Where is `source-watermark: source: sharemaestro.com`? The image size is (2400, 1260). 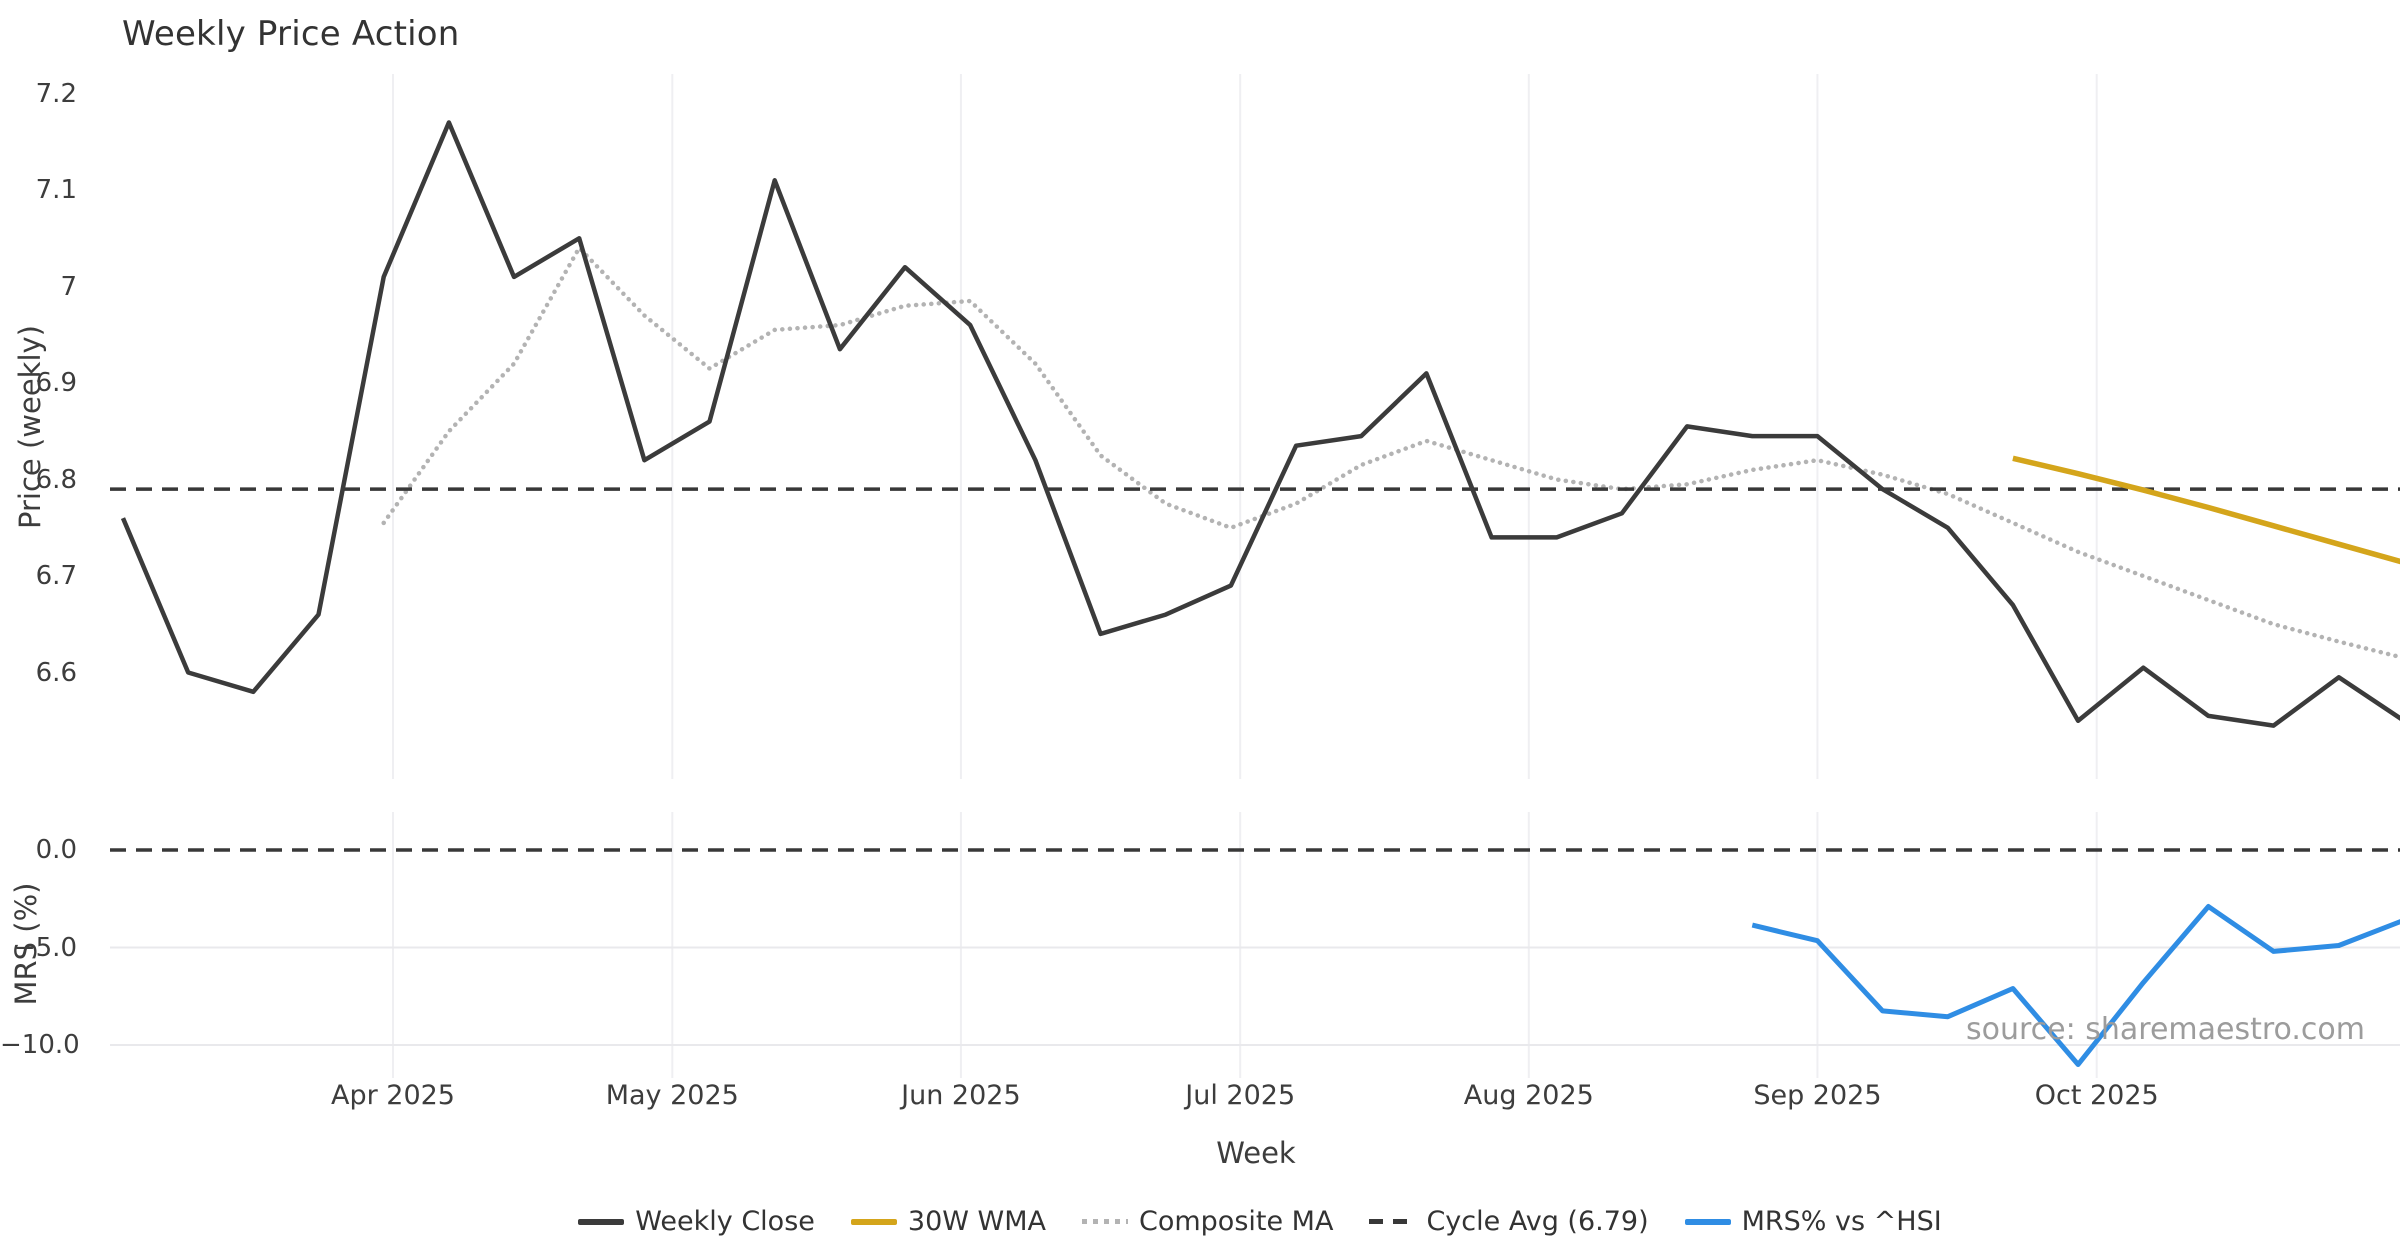
source-watermark: source: sharemaestro.com is located at coordinates (2165, 1029).